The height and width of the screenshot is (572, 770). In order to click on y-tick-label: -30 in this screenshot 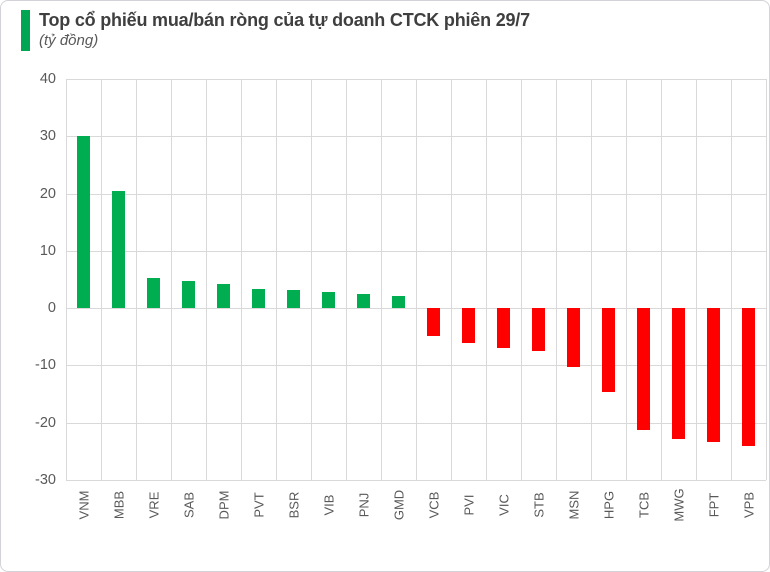, I will do `click(45, 480)`.